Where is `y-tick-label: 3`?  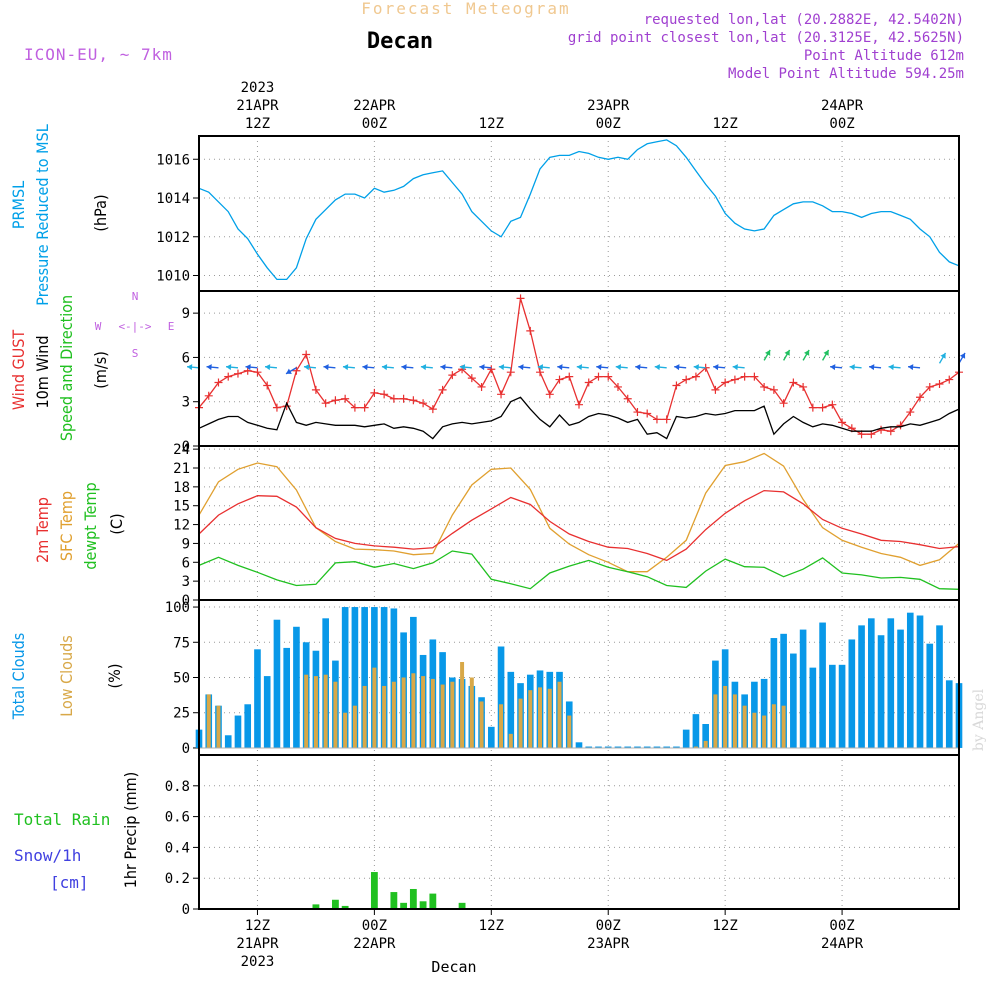 y-tick-label: 3 is located at coordinates (186, 582).